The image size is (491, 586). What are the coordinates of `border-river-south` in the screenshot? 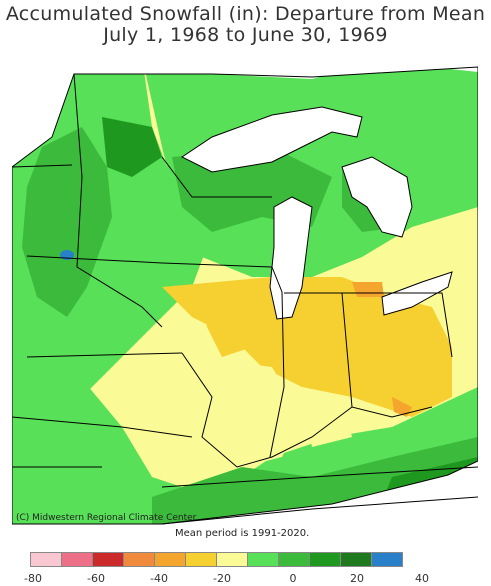 It's located at (307, 410).